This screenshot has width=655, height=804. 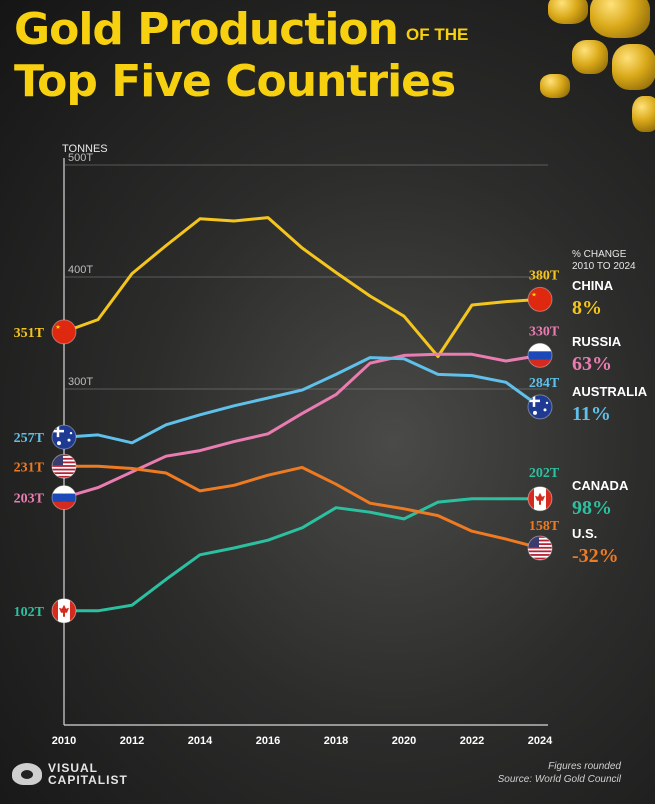 What do you see at coordinates (544, 526) in the screenshot?
I see `end-value-us: 158T` at bounding box center [544, 526].